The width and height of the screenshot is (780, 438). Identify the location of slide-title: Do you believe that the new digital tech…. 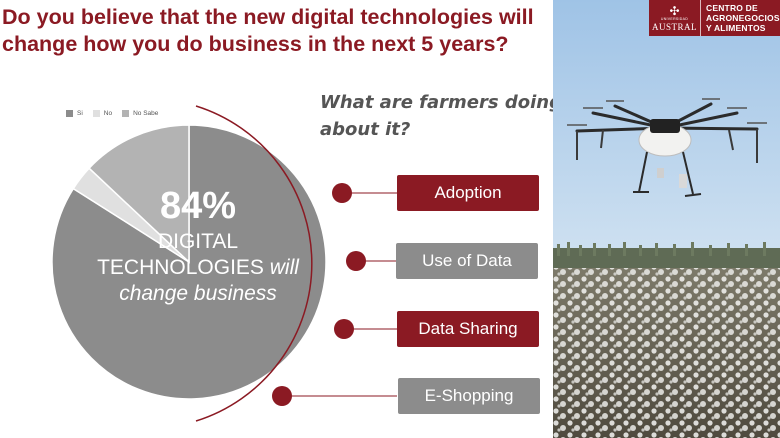
(282, 31).